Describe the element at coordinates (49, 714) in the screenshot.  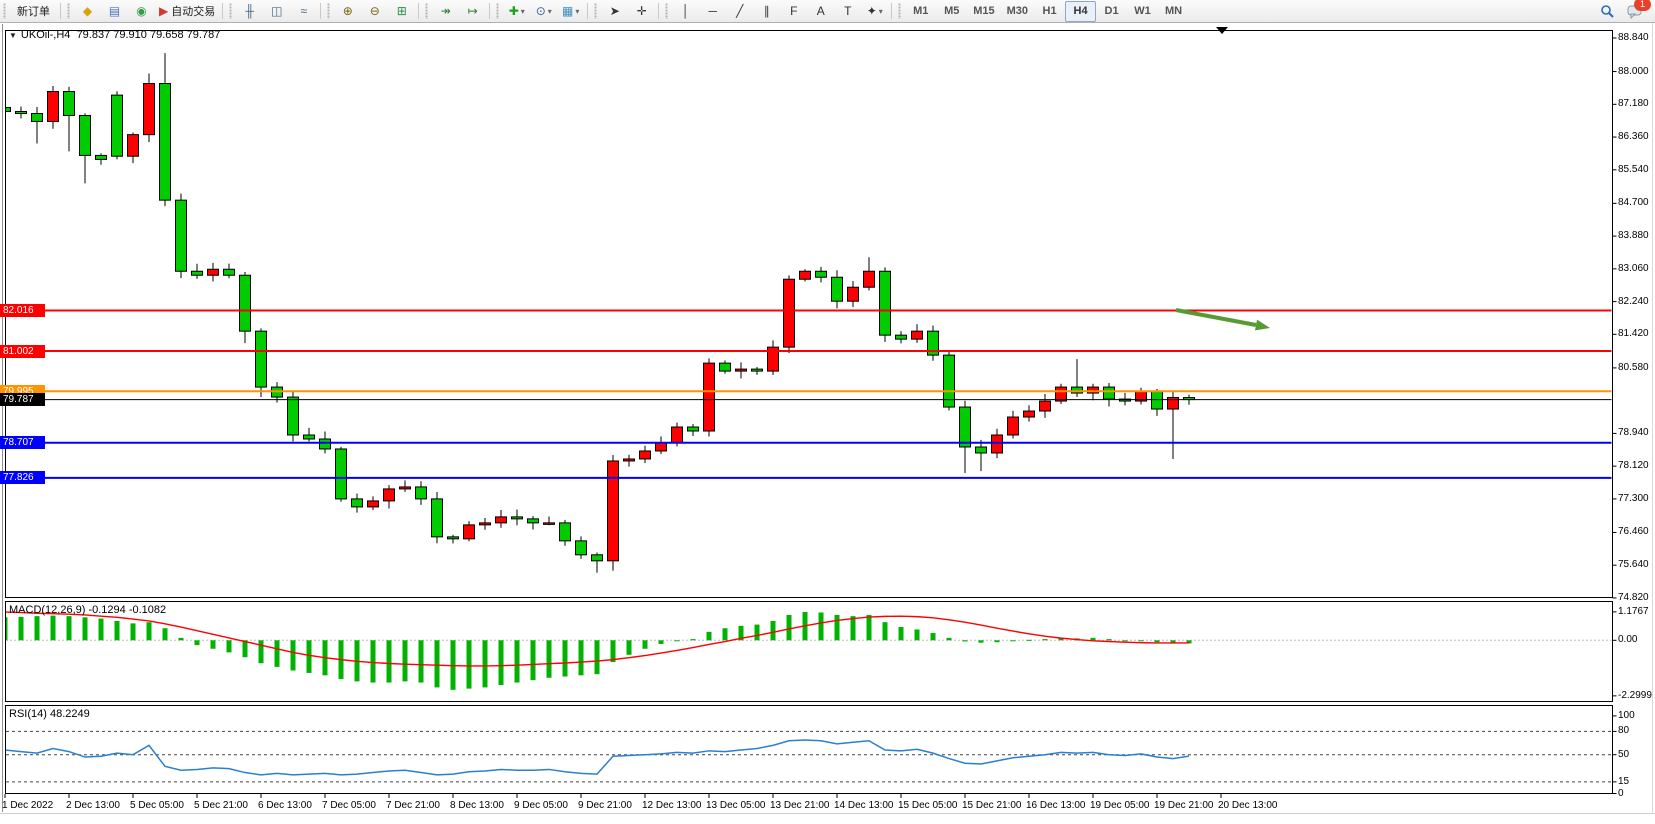
I see `rsi-label: RSI(14) 48.2249` at that location.